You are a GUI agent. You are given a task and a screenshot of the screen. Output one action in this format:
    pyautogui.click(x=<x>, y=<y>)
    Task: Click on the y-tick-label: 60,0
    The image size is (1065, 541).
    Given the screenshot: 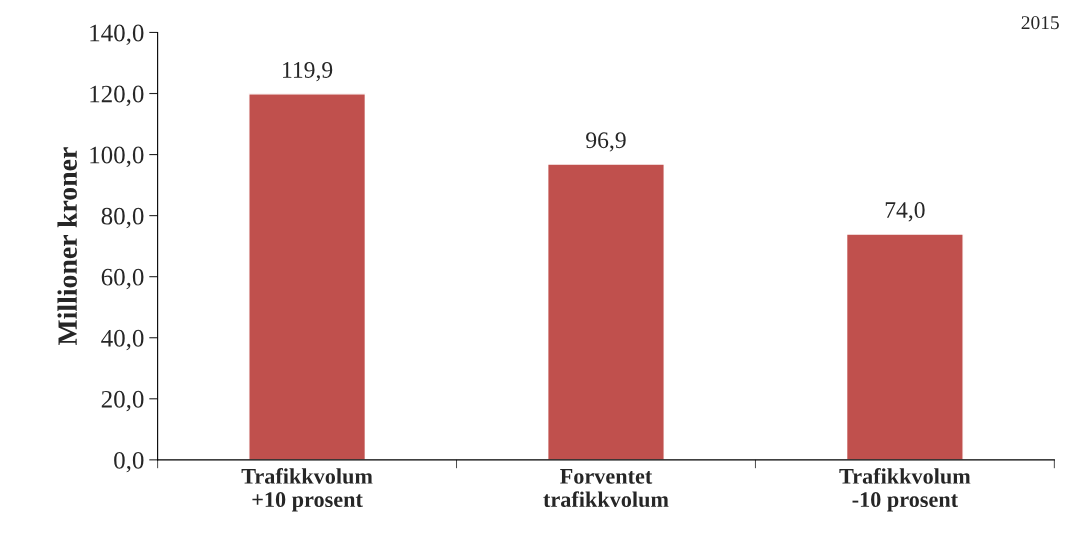 What is the action you would take?
    pyautogui.click(x=122, y=279)
    